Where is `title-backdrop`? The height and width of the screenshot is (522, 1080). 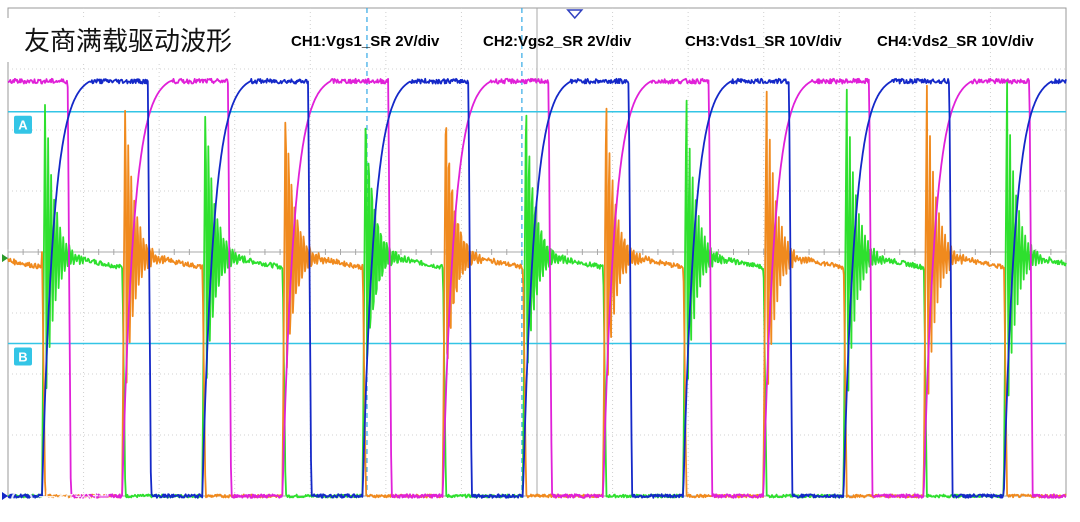
title-backdrop is located at coordinates (145, 40).